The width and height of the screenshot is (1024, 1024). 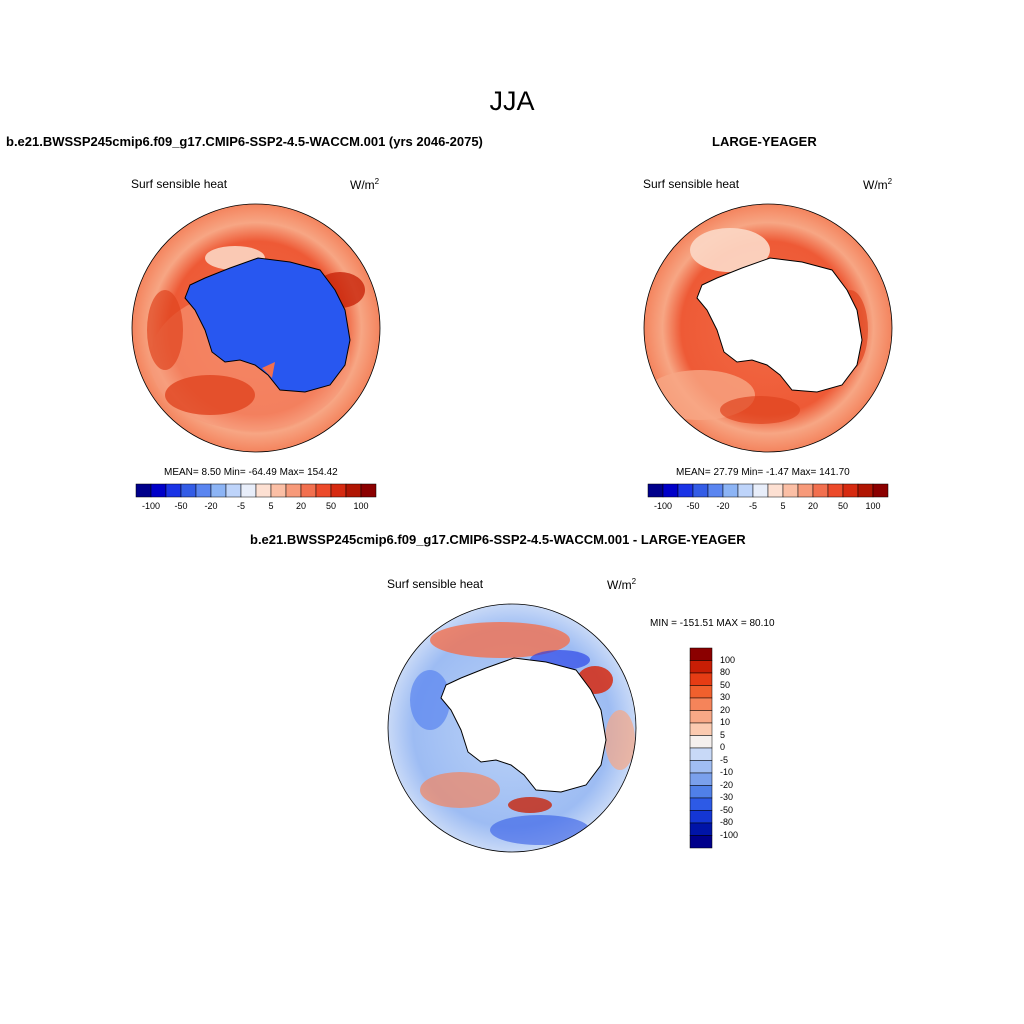 What do you see at coordinates (779, 325) in the screenshot?
I see `antarctica-panel2` at bounding box center [779, 325].